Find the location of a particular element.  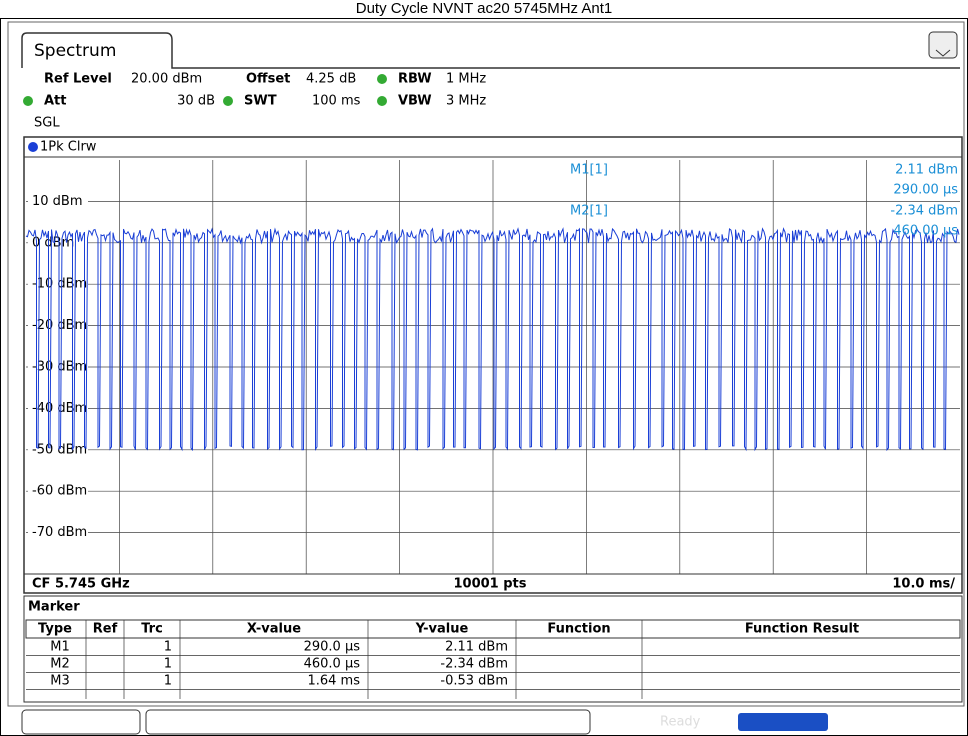

y-label: -10 dBm is located at coordinates (59, 284).